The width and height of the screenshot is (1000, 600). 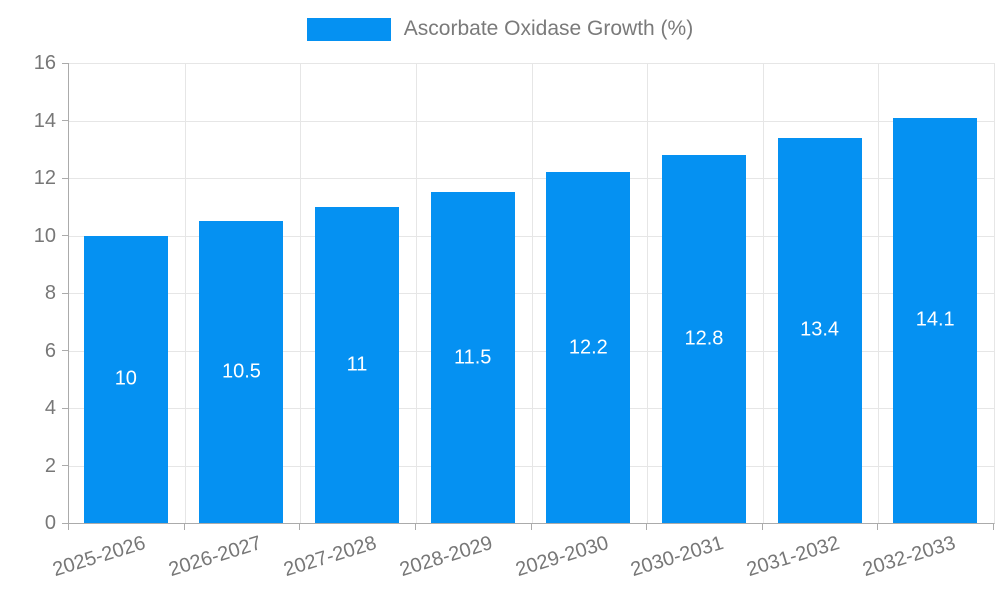 I want to click on legend-swatch, so click(x=348, y=29).